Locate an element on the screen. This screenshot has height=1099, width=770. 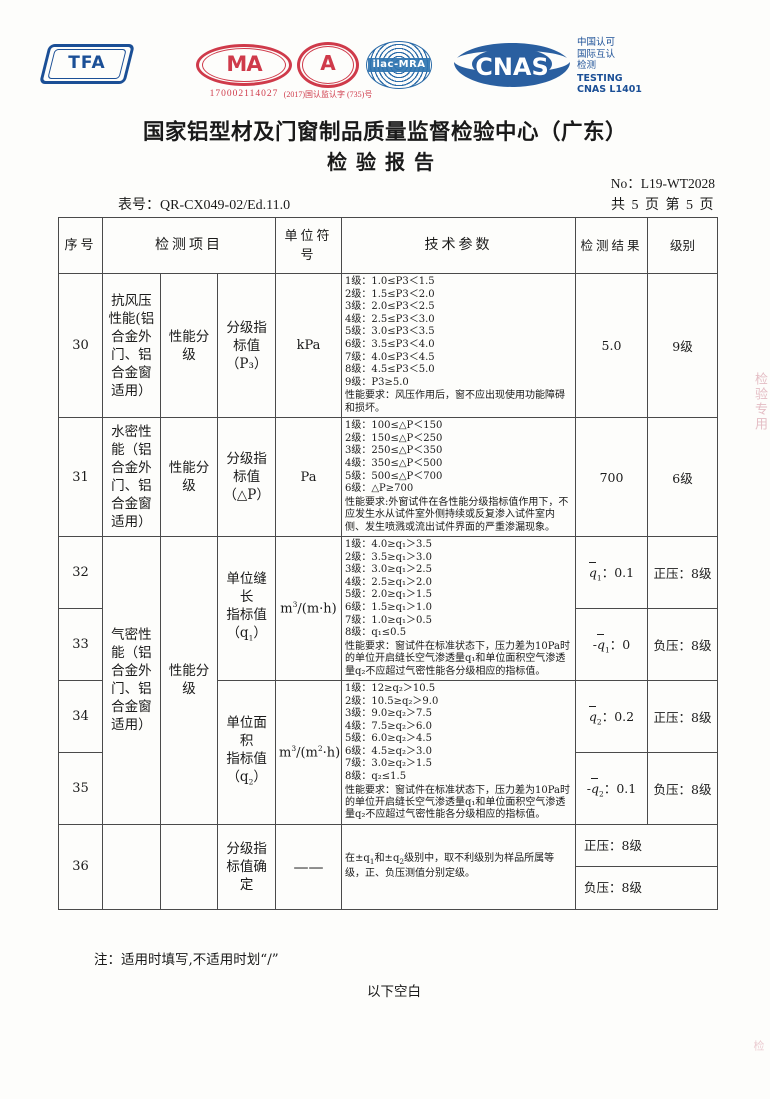
tech-line: 4级：350≤△P＜500 is located at coordinates (394, 463).